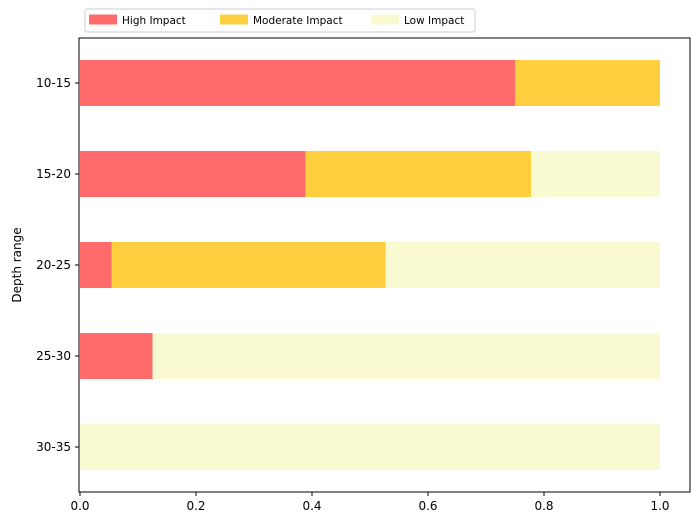 This screenshot has height=526, width=699. Describe the element at coordinates (53, 265) in the screenshot. I see `y-tick-label: 20-25` at that location.